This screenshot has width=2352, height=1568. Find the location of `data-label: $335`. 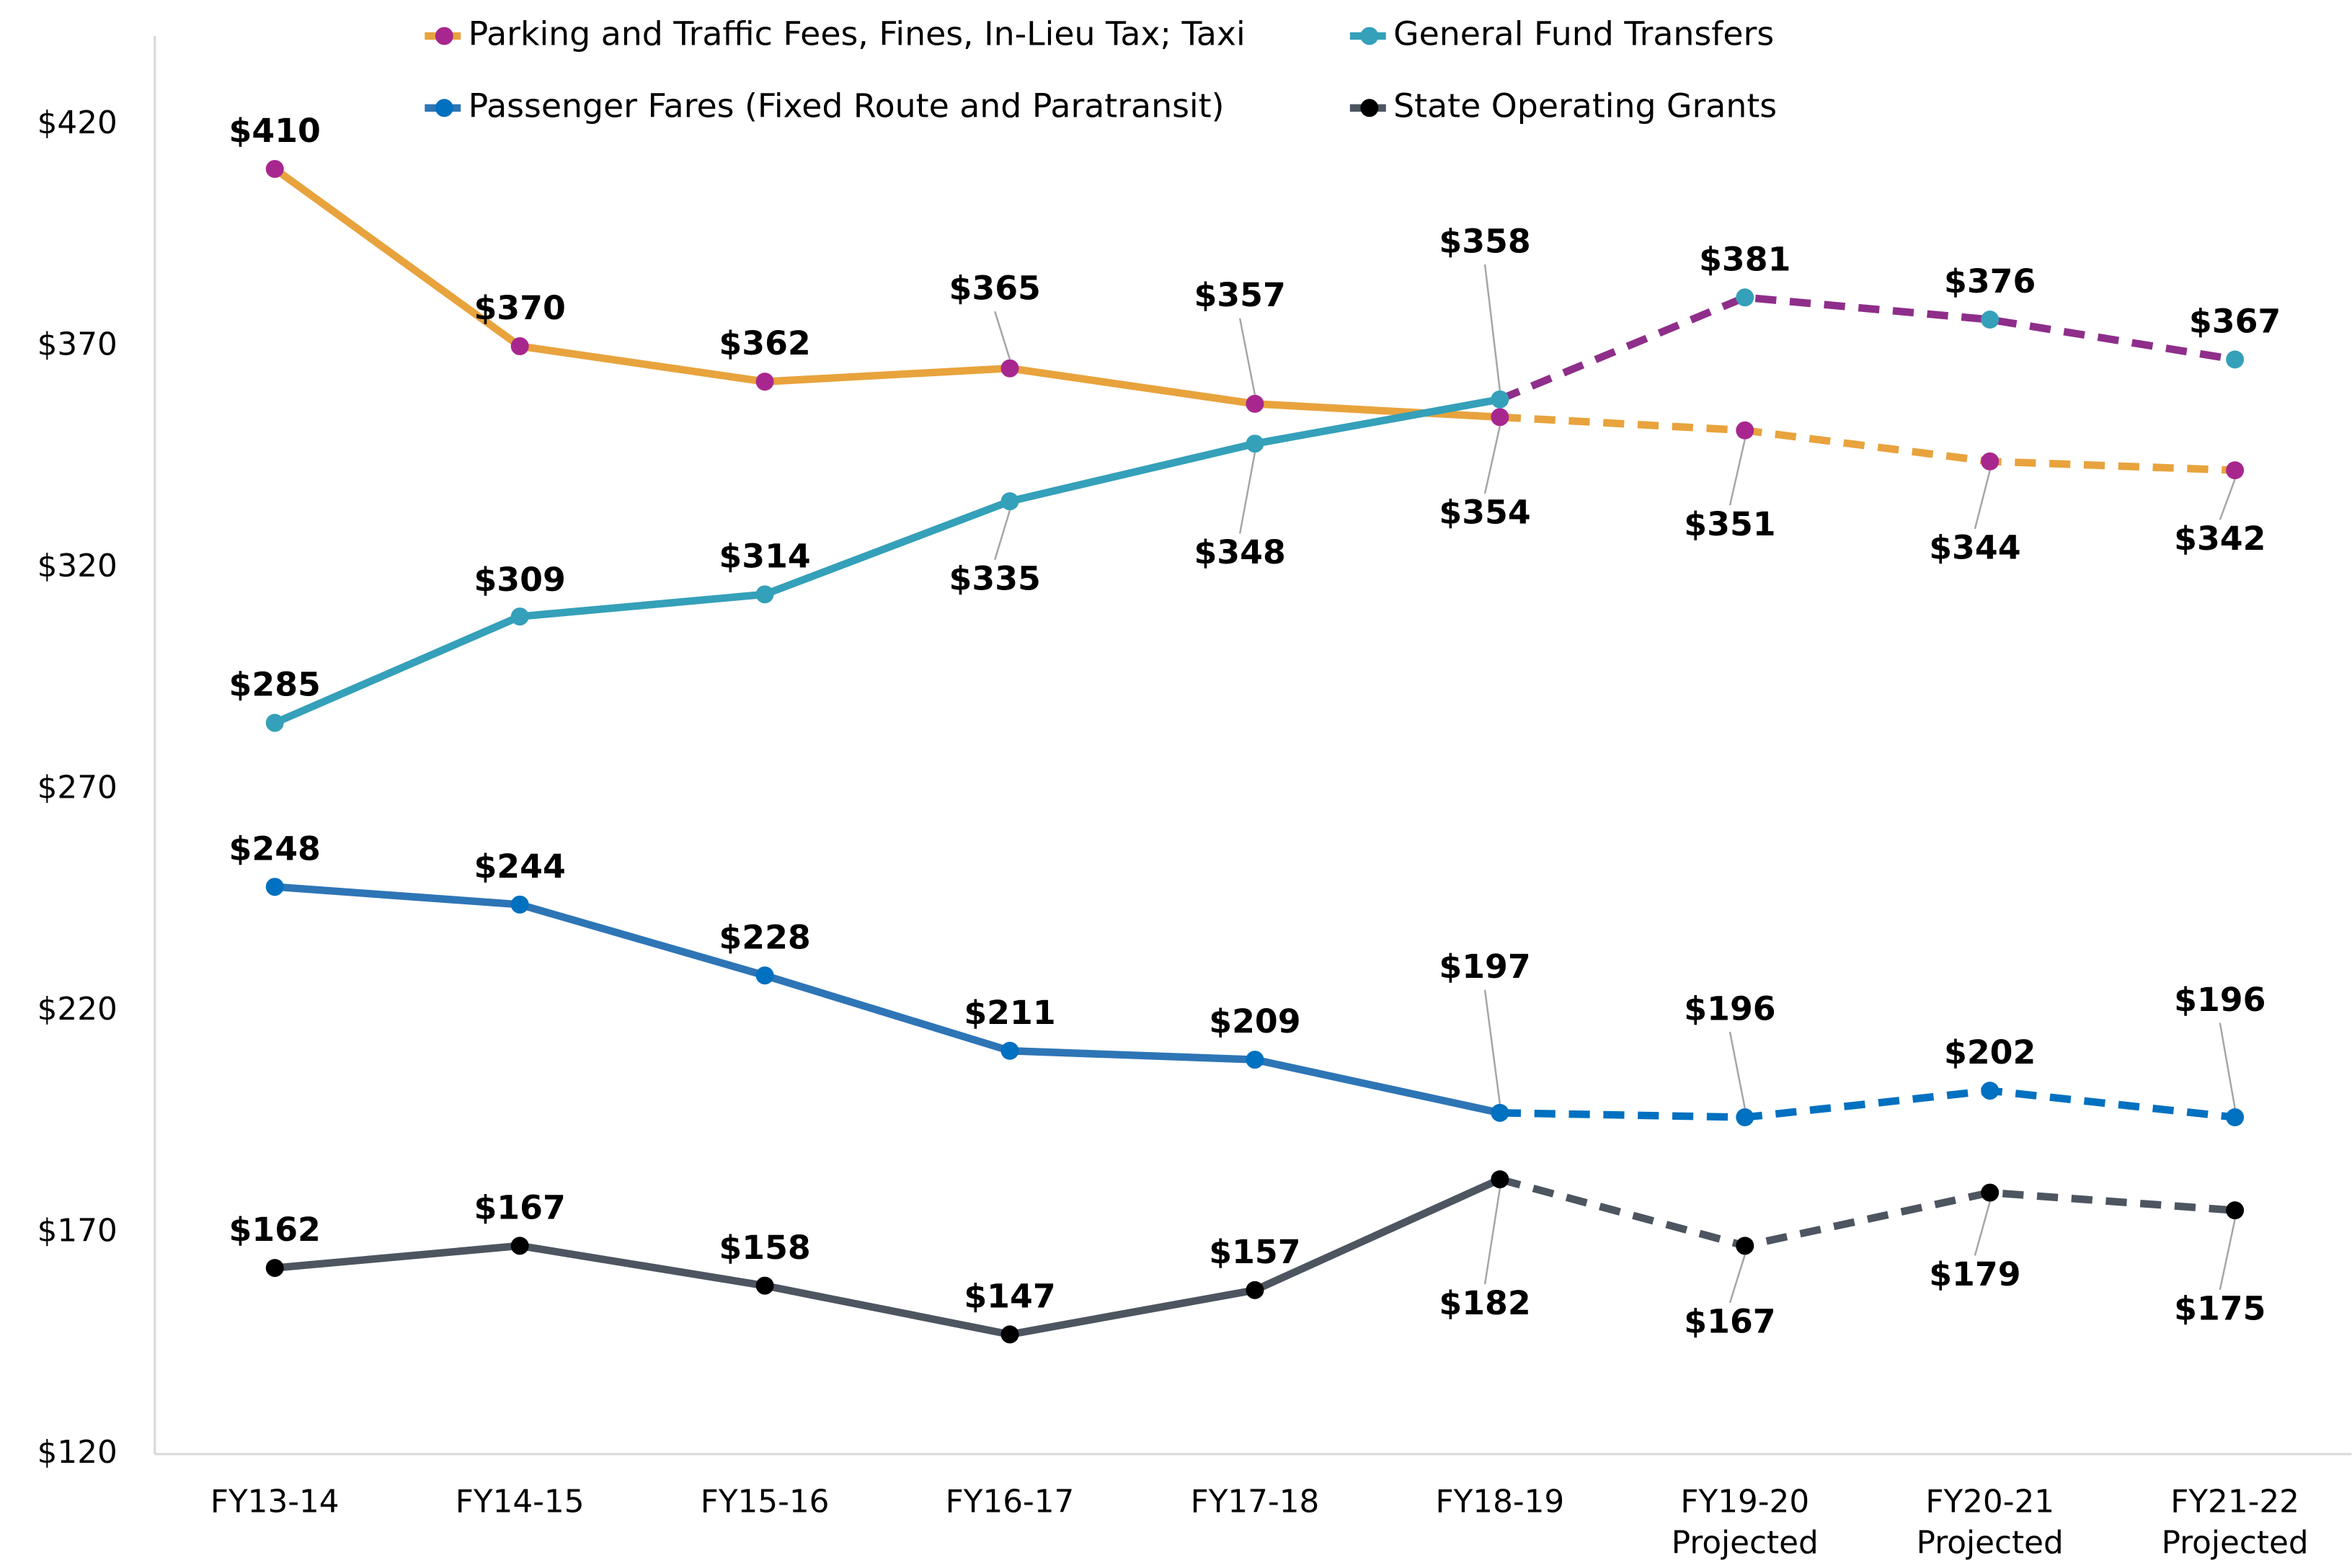

data-label: $335 is located at coordinates (995, 578).